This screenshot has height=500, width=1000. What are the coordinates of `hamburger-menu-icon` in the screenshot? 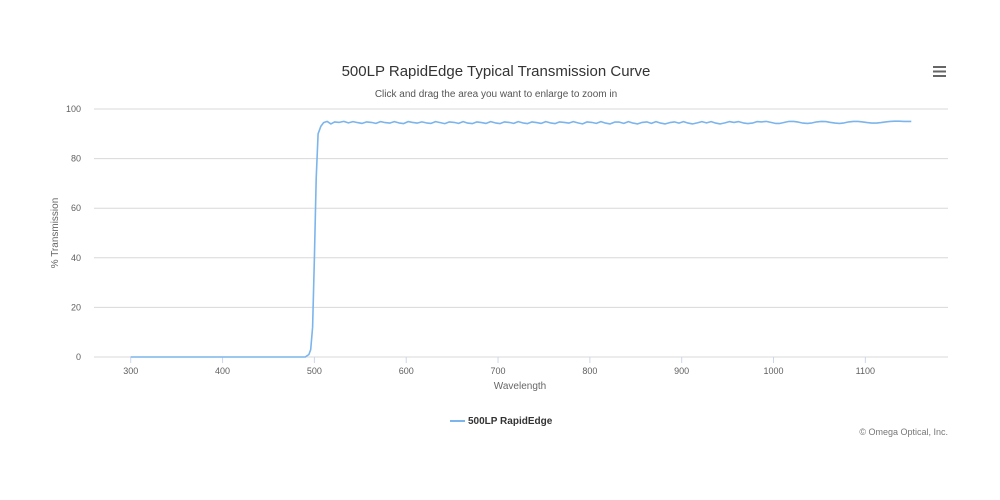 It's located at (940, 72).